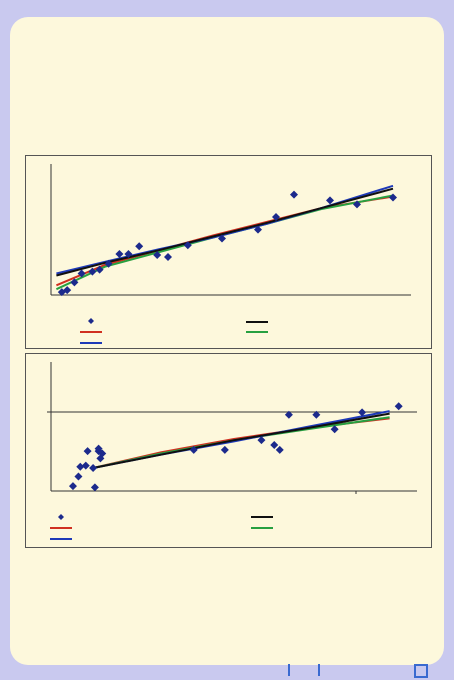 This screenshot has width=454, height=680. Describe the element at coordinates (289, 670) in the screenshot. I see `nav-prev-icon` at that location.